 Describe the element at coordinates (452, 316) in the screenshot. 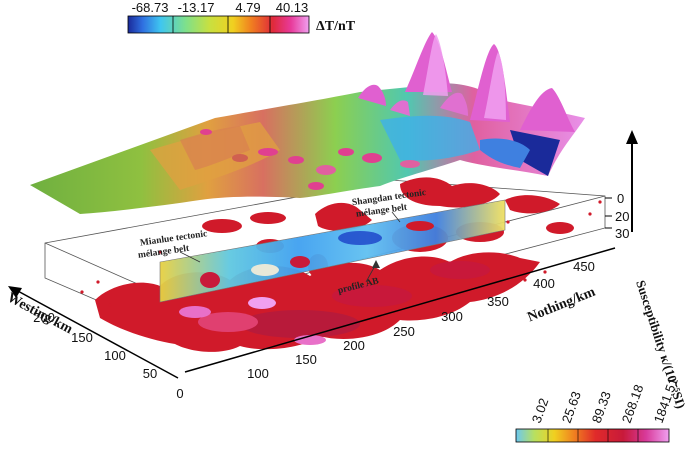

I see `northing-tick: 300` at that location.